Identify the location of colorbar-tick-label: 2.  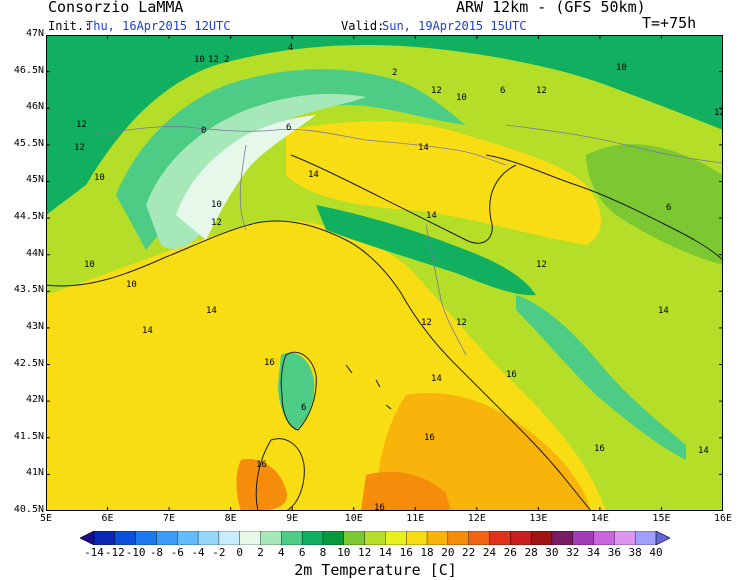
(260, 552).